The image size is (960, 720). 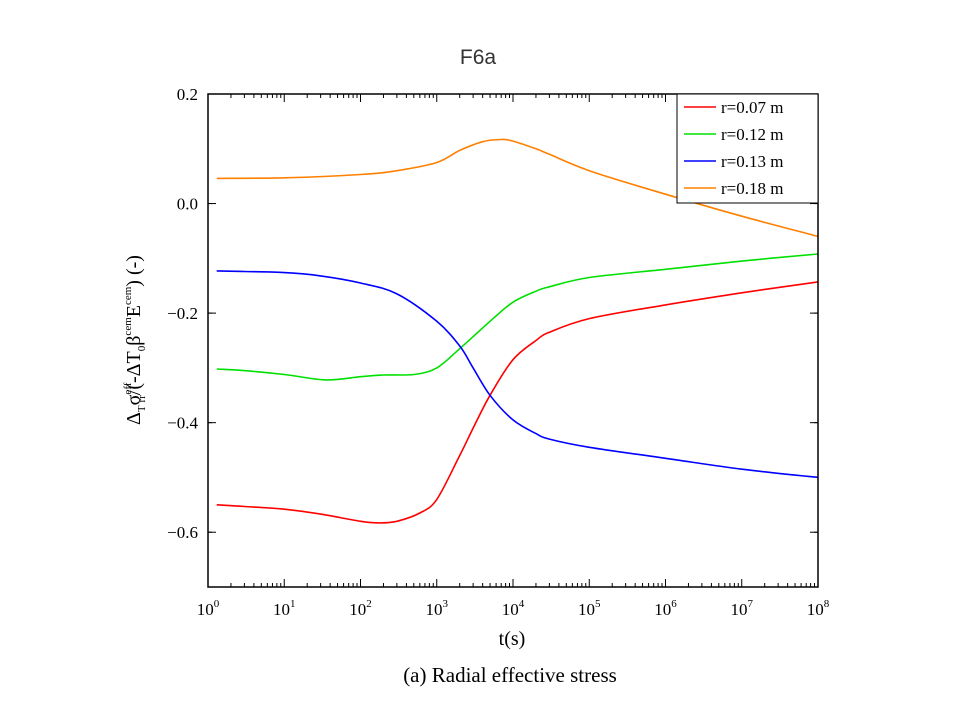 I want to click on x-axis-label: t(s), so click(x=512, y=639).